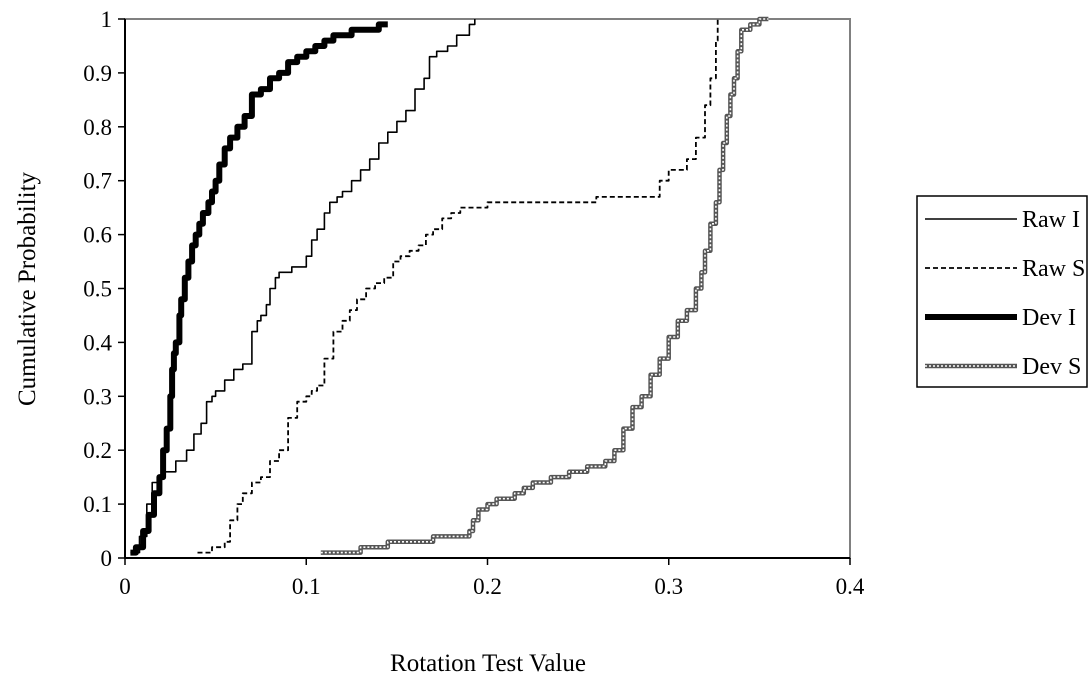 The image size is (1091, 682). What do you see at coordinates (1053, 269) in the screenshot?
I see `legend-label-raw-s: Raw S` at bounding box center [1053, 269].